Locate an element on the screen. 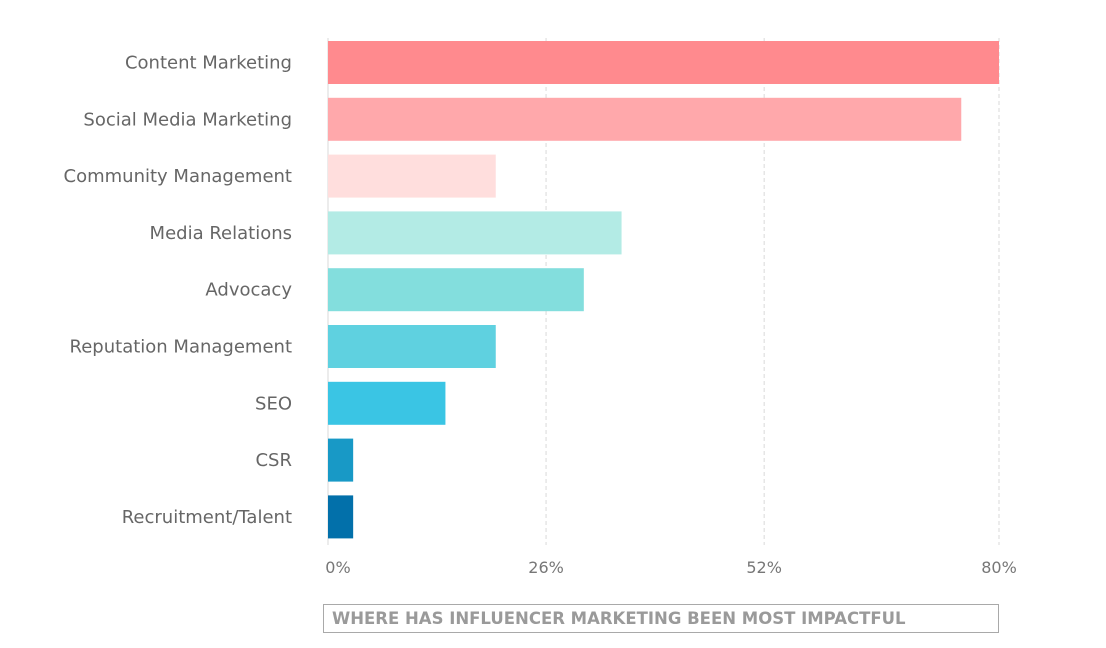 This screenshot has height=648, width=1106. category-label: CSR is located at coordinates (273, 460).